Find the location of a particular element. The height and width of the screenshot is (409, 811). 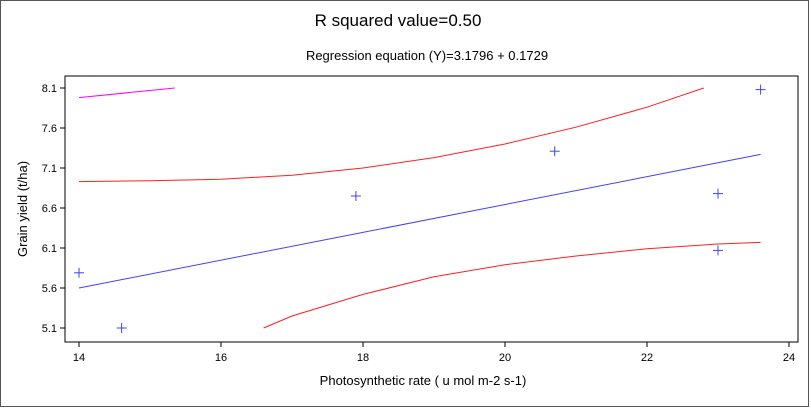

y-axis: 5.1 5.6 6.1 6.6 7.1 7.6 8.1 is located at coordinates (53, 209).